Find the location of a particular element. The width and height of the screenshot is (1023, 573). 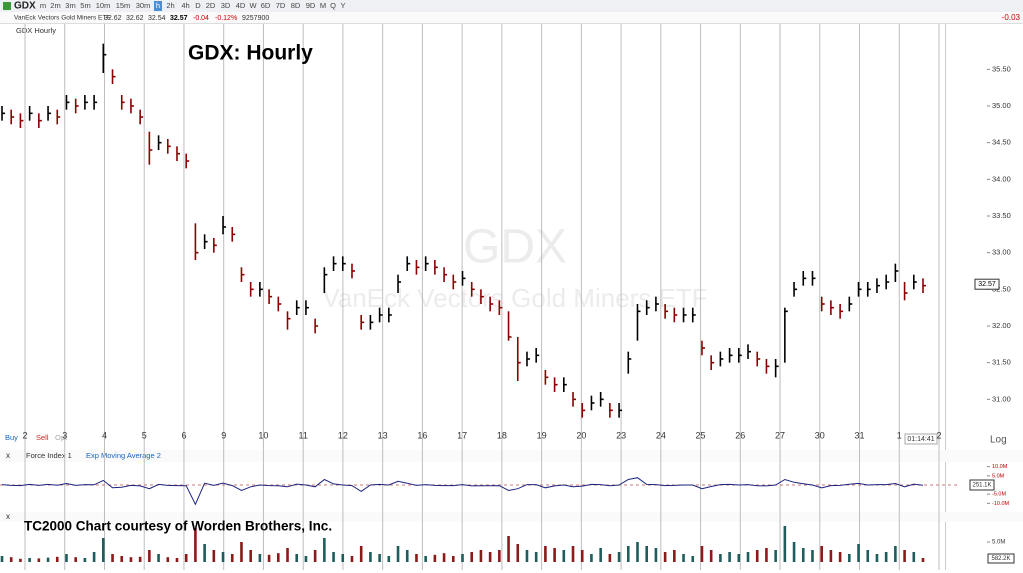

timeframe: 3D is located at coordinates (226, 5).